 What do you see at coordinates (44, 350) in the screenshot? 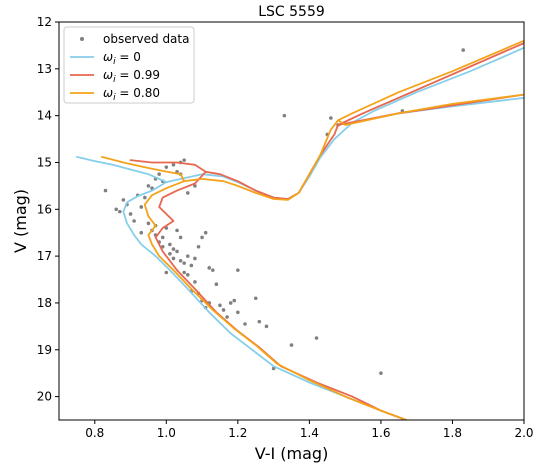
I see `y-tick-label: 19` at bounding box center [44, 350].